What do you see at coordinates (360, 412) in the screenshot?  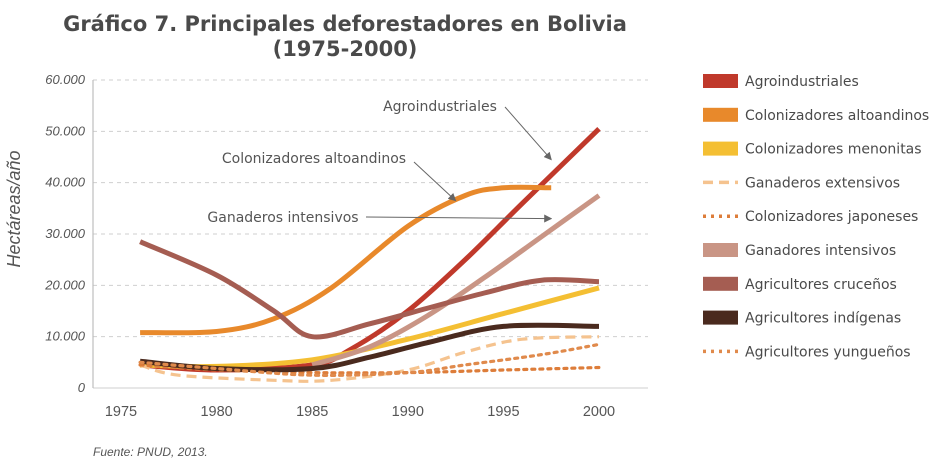 I see `x-axis: 1975 1980 1985 1990 1995 2000` at bounding box center [360, 412].